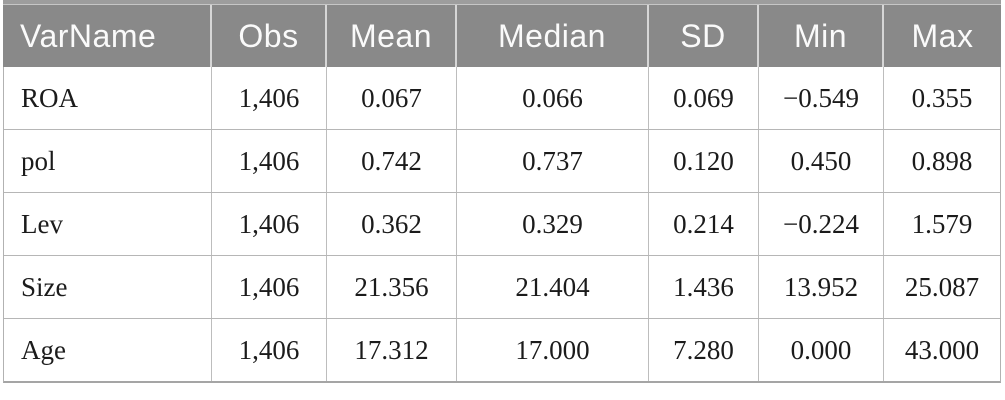  What do you see at coordinates (820, 98) in the screenshot?
I see `min-cell: −0.549` at bounding box center [820, 98].